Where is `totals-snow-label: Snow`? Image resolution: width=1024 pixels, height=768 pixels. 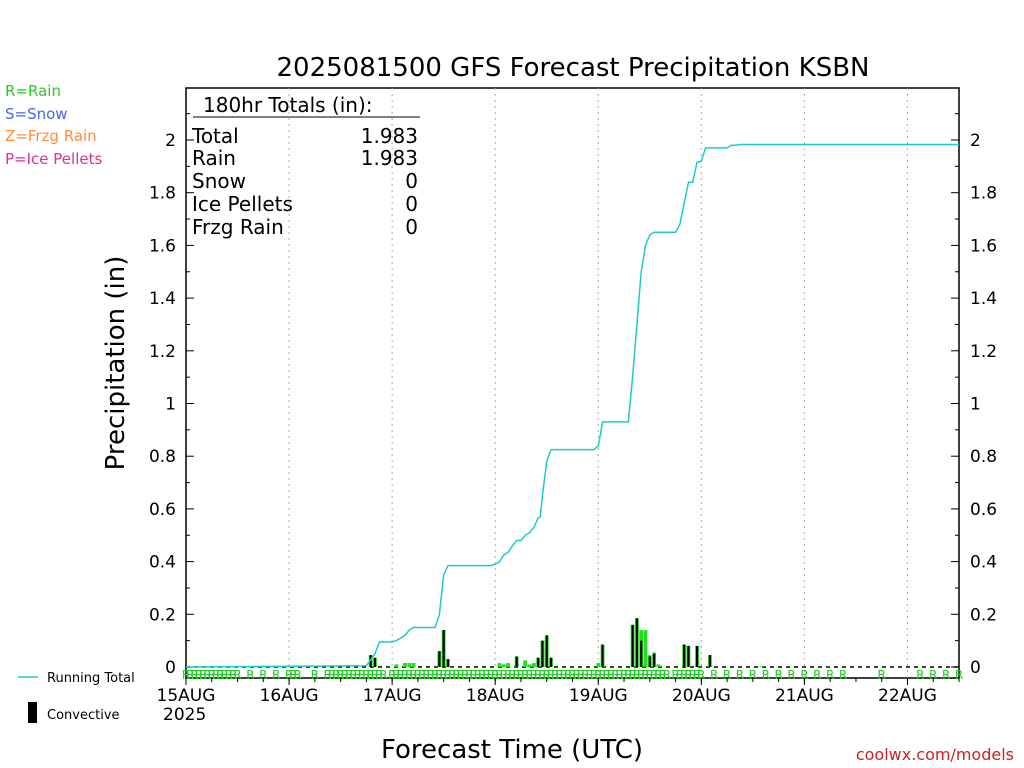
totals-snow-label: Snow is located at coordinates (219, 181).